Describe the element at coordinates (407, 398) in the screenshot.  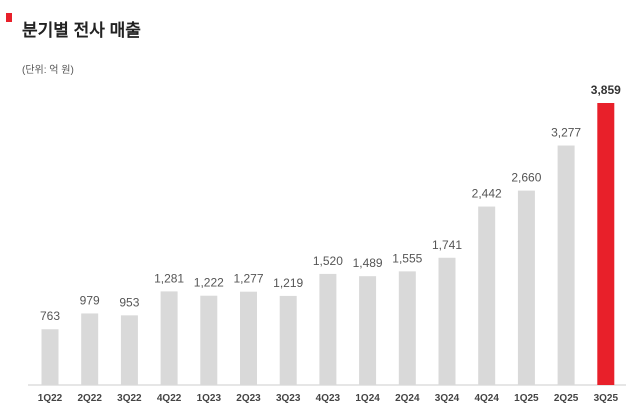
I see `x-tick-label: 2Q24` at that location.